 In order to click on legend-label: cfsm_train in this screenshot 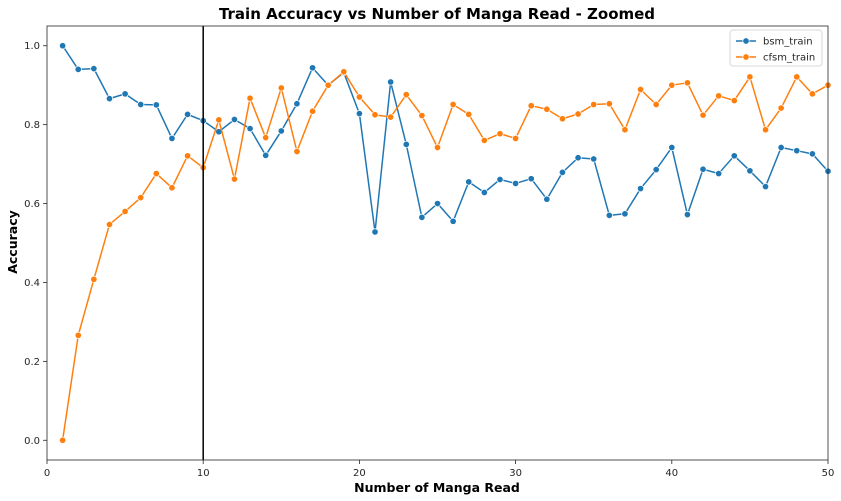, I will do `click(789, 58)`.